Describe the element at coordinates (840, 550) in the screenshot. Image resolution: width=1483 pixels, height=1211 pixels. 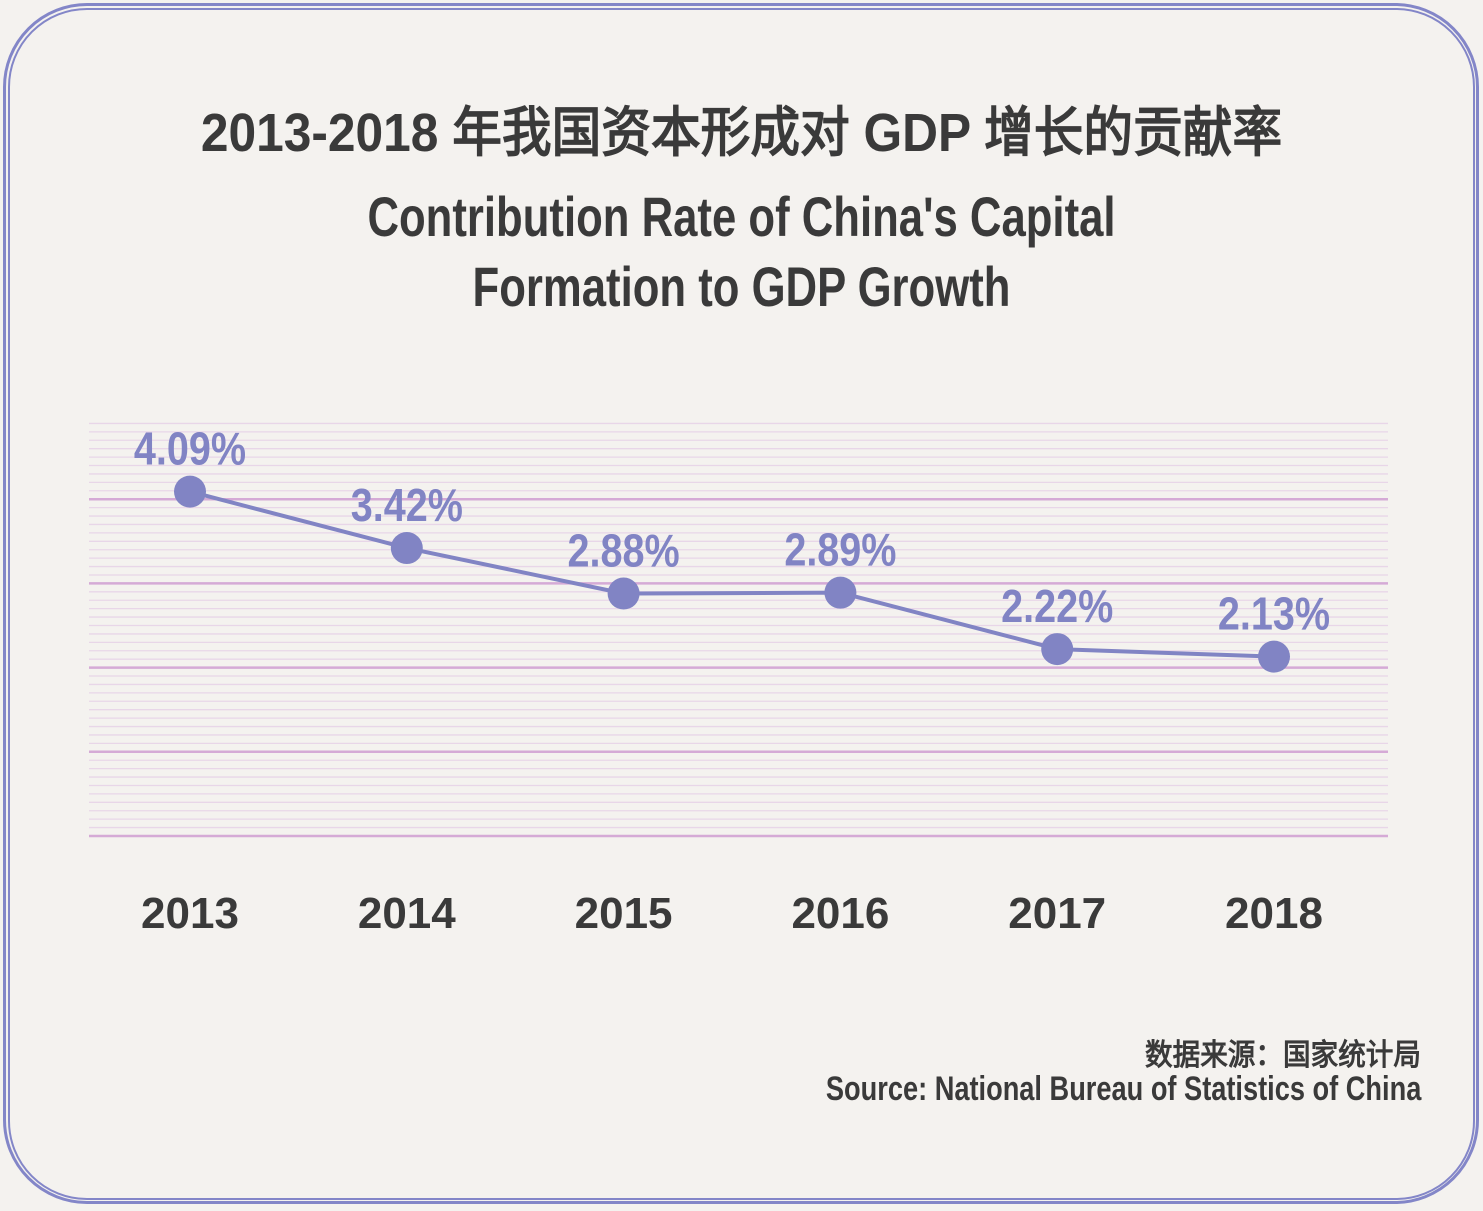
I see `data-label: 2.89%` at that location.